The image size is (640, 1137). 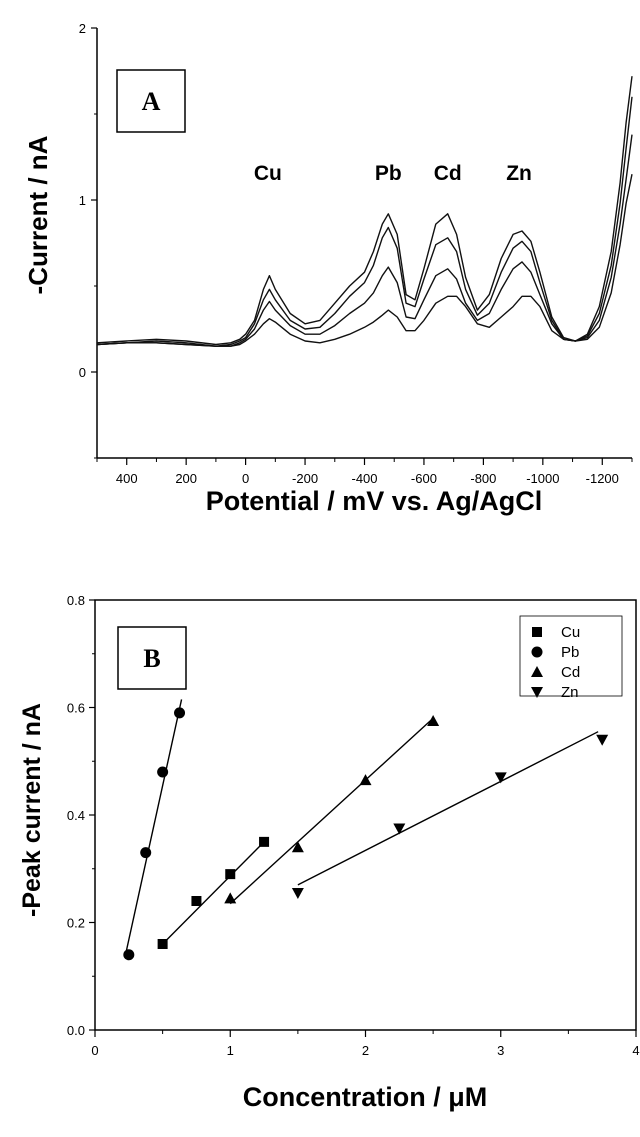 I want to click on legend: Cu Pb Cd Zn, so click(x=555, y=662).